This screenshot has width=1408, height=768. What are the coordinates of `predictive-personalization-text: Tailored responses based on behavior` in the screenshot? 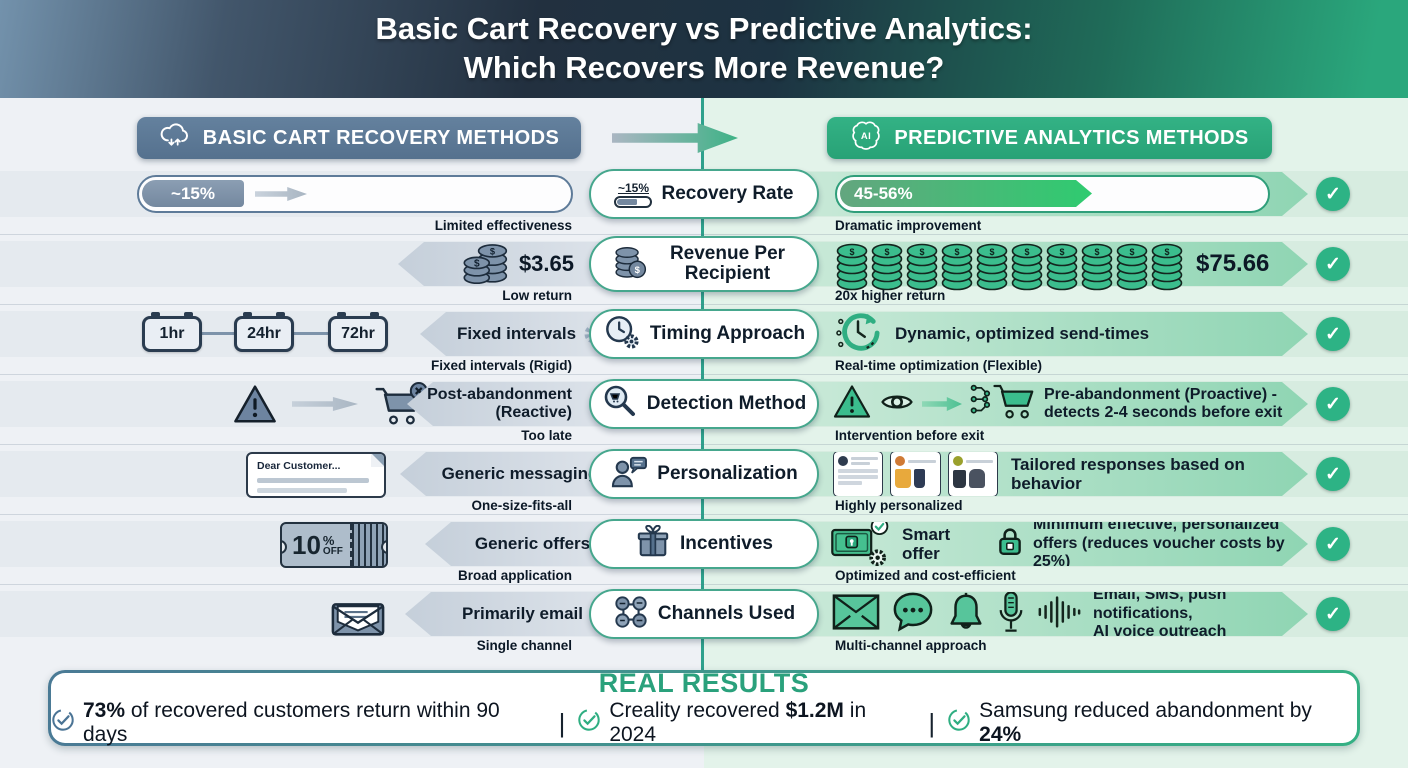 It's located at (1127, 473).